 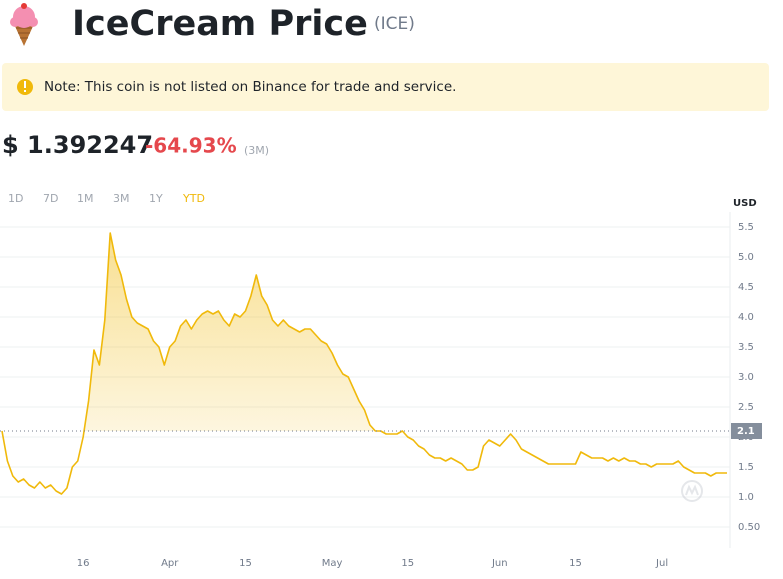 What do you see at coordinates (220, 24) in the screenshot?
I see `title: IceCream Price` at bounding box center [220, 24].